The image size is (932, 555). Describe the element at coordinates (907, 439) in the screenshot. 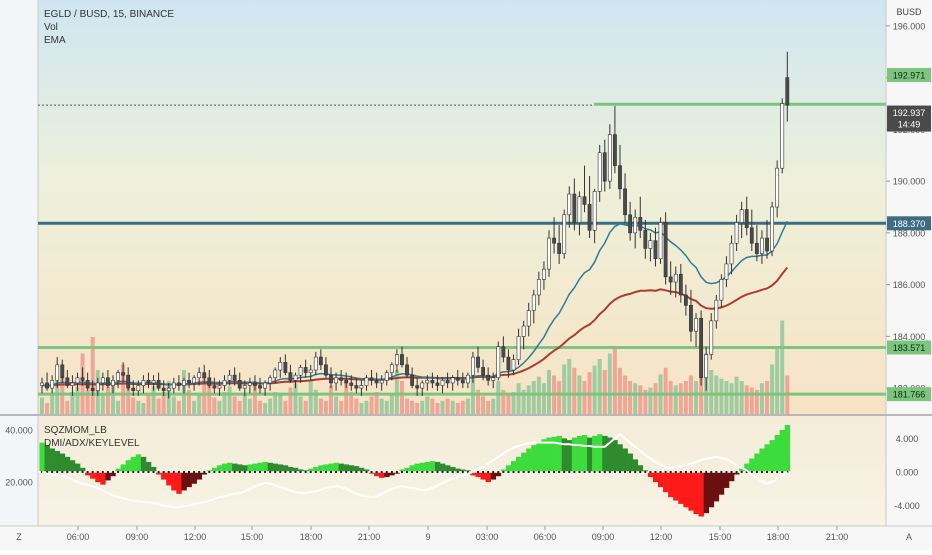

I see `osc-tick-label: 4.000` at that location.